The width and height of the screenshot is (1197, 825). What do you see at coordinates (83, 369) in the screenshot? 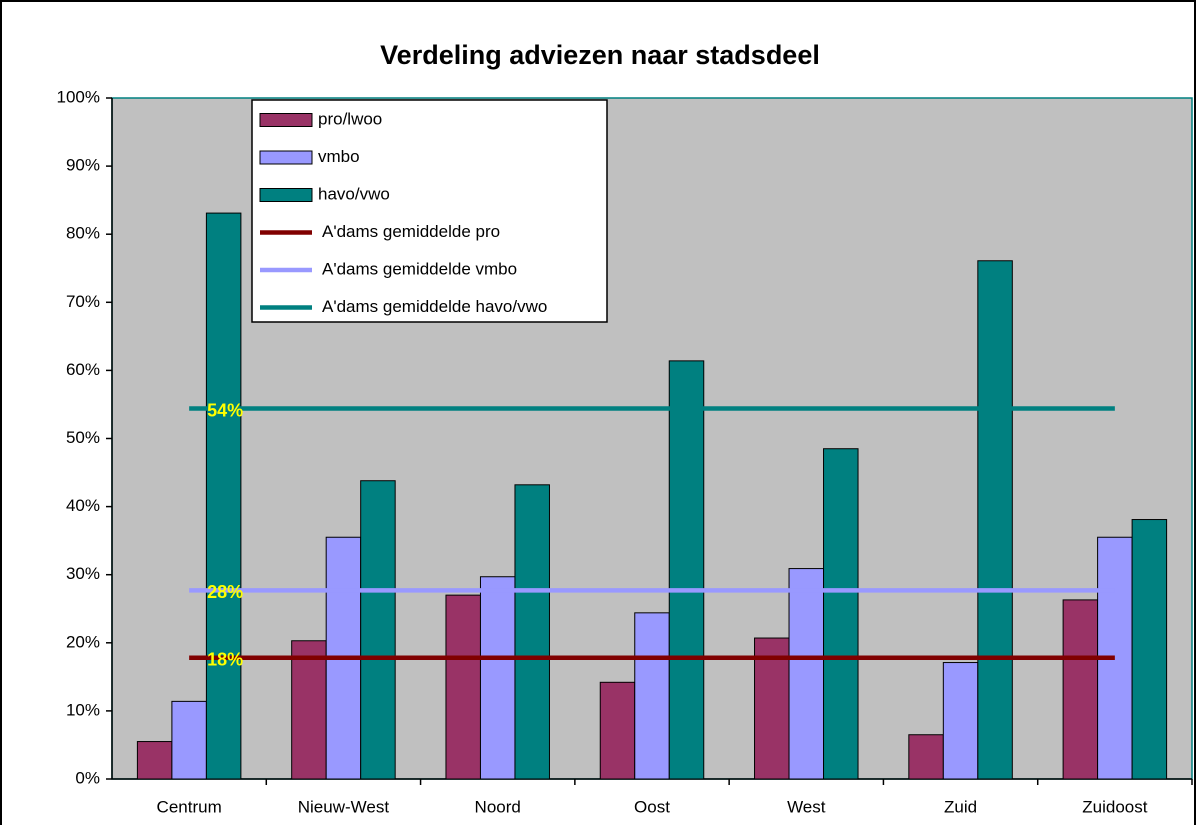
I see `y-tick-label: 60%` at bounding box center [83, 369].